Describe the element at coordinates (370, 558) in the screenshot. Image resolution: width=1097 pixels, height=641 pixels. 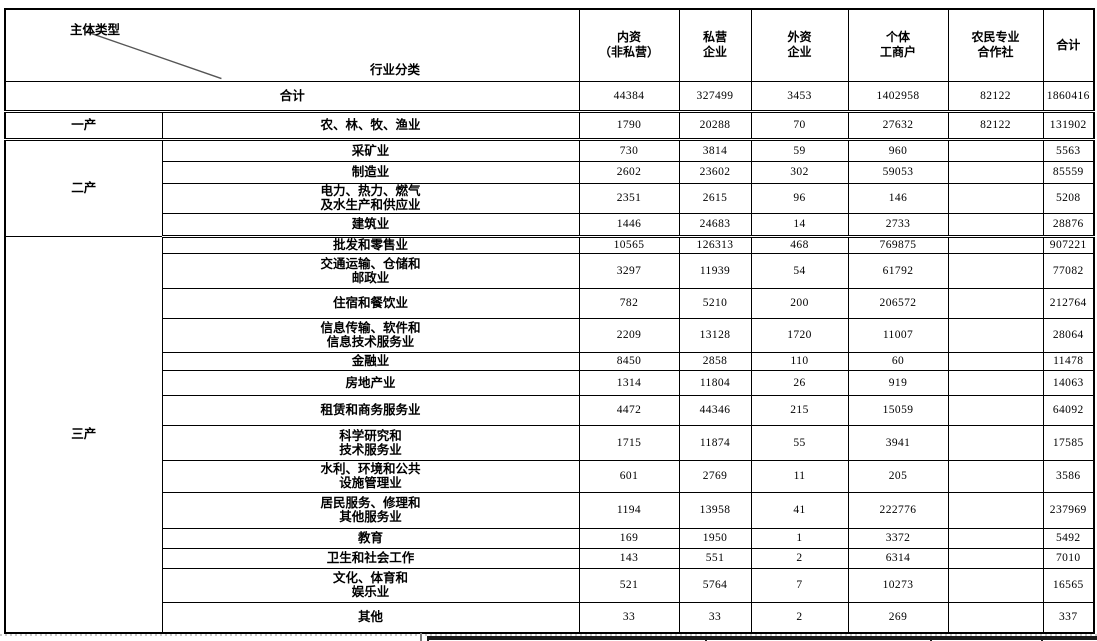
I see `industry-label: 卫生和社会工作` at that location.